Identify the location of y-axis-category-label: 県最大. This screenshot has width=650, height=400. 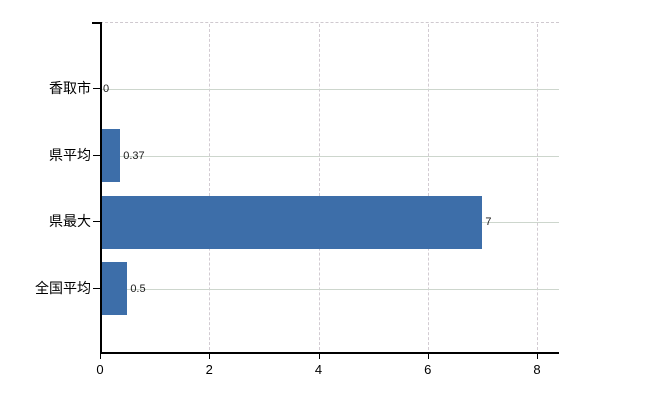
(70, 221).